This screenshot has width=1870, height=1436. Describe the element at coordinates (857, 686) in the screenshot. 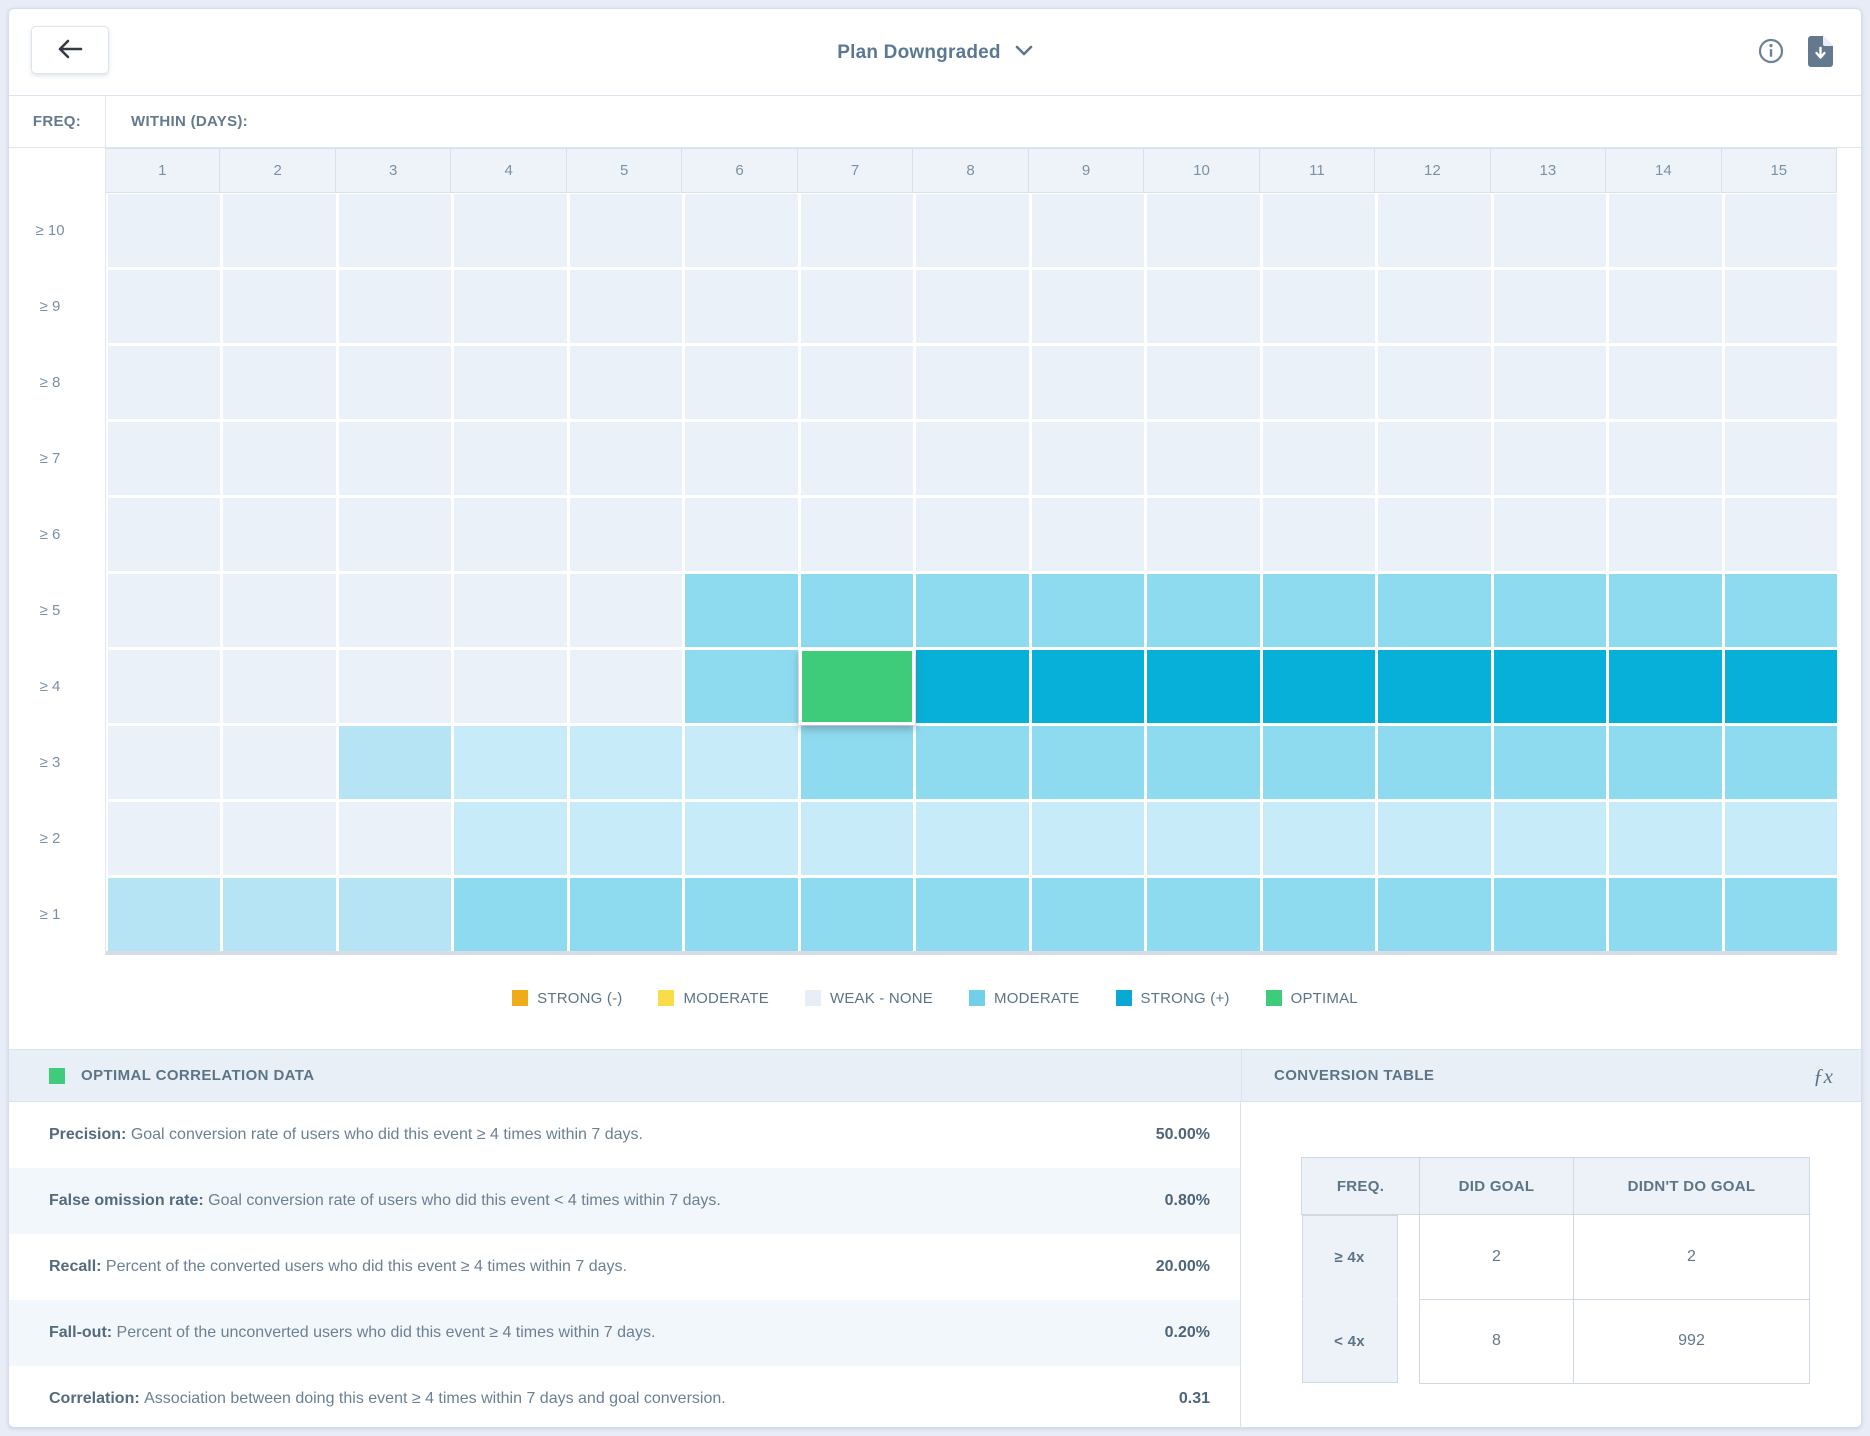

I see `heatmap-cell-optimal` at that location.